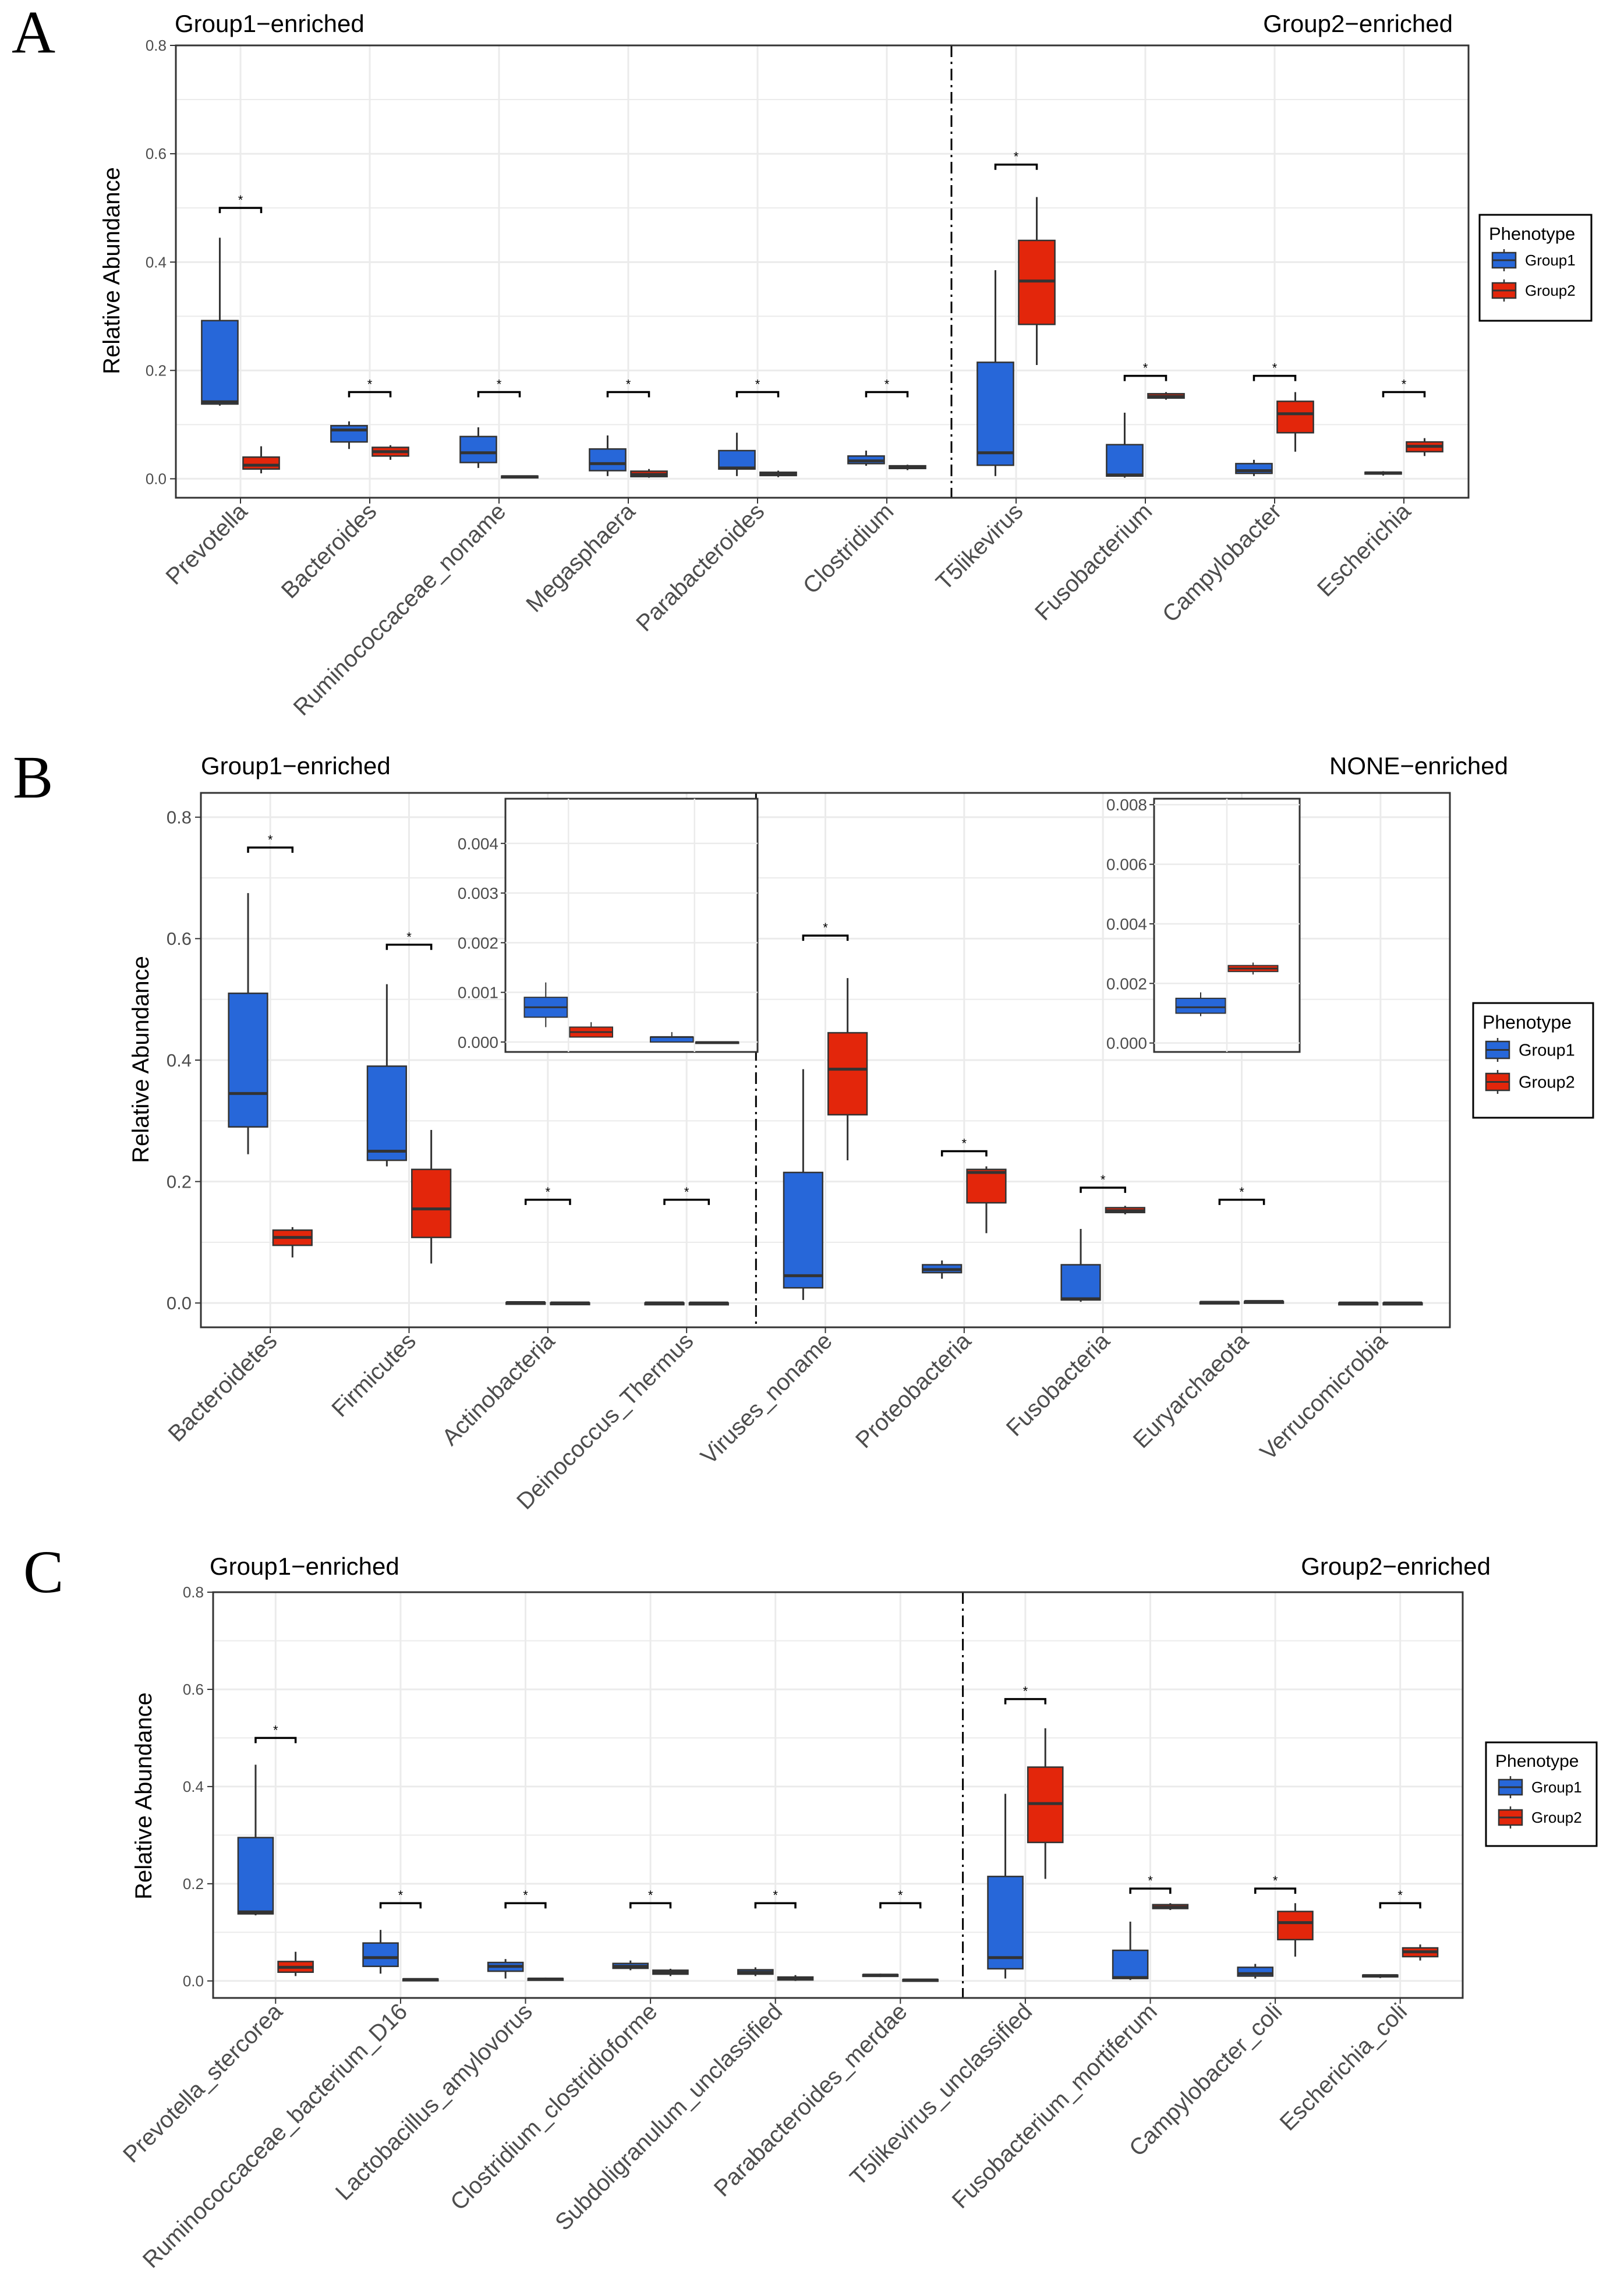 The width and height of the screenshot is (1617, 2296). What do you see at coordinates (848, 548) in the screenshot?
I see `x-tick-label: Clostridium` at bounding box center [848, 548].